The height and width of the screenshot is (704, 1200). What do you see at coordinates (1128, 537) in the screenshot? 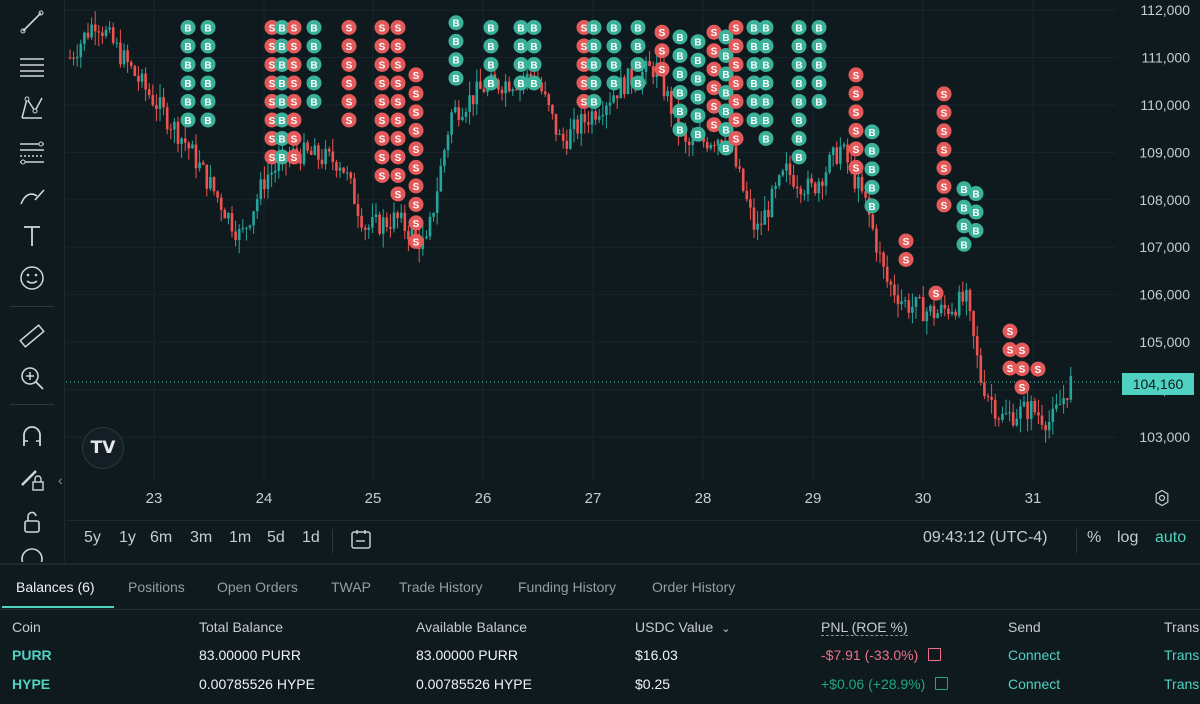
I see `log-scale-button: log` at bounding box center [1128, 537].